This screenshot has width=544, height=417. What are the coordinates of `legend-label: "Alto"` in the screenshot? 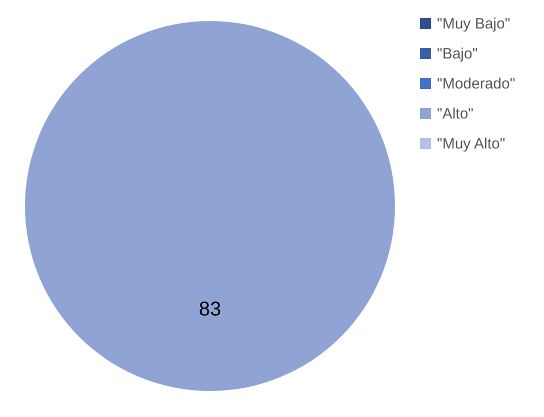 It's located at (455, 114).